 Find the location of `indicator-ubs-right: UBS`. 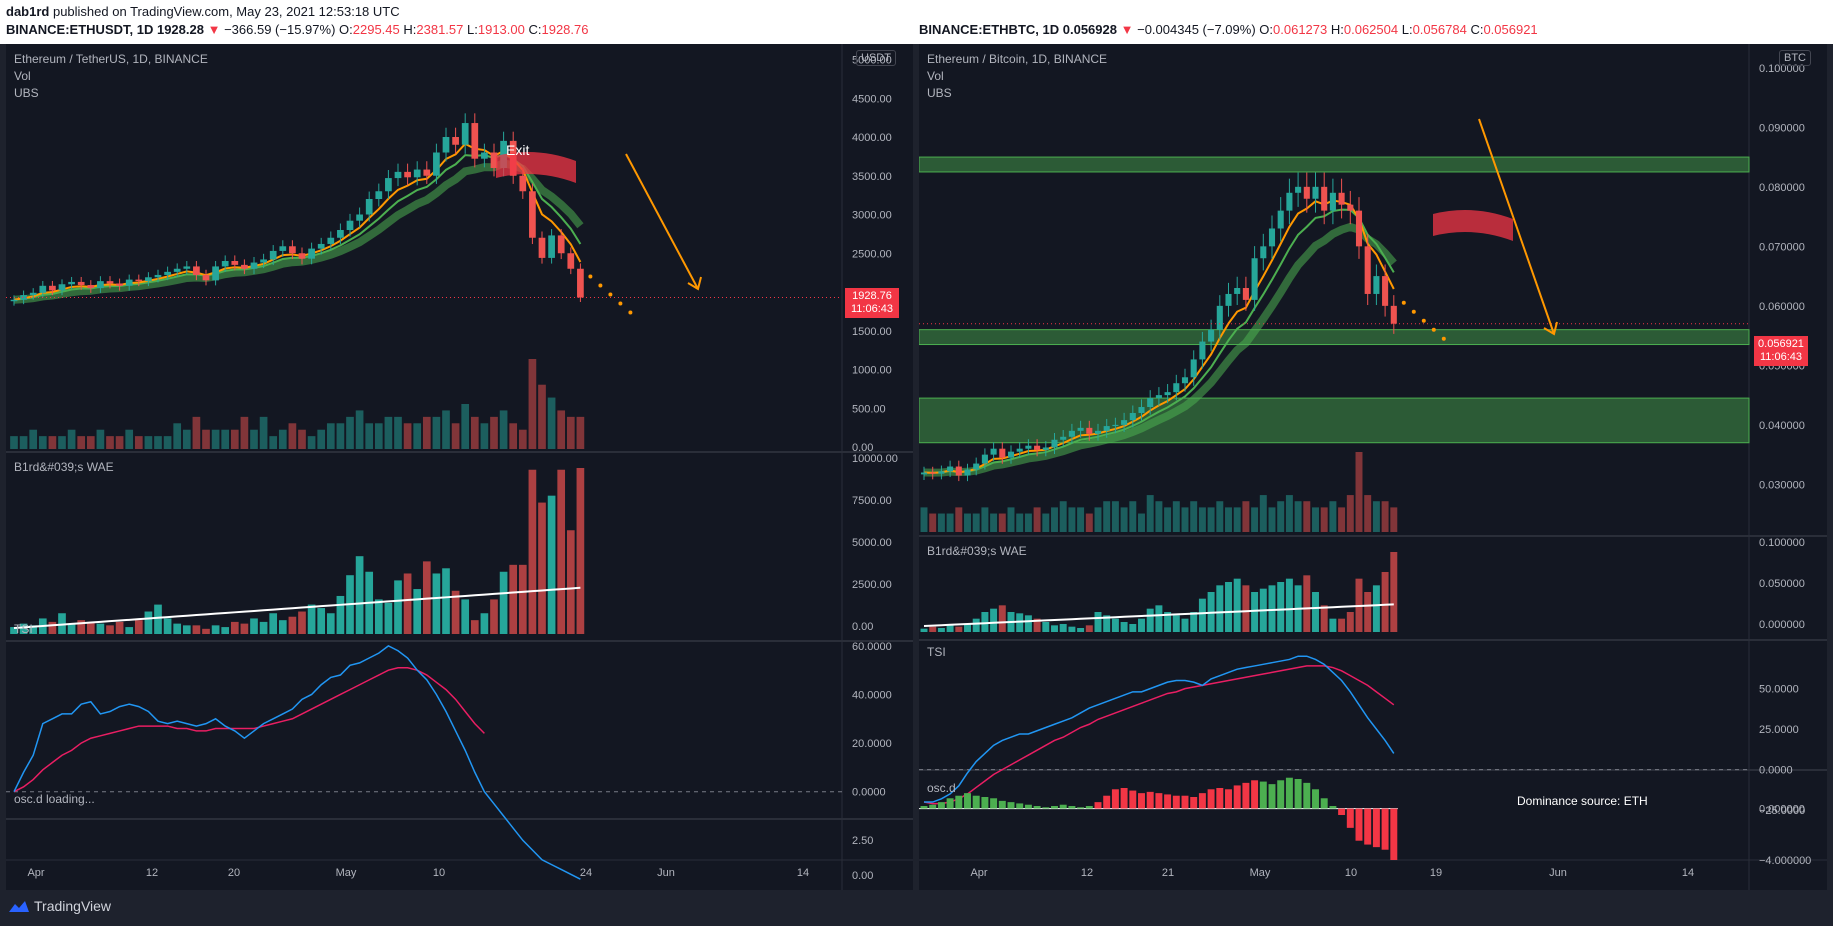

indicator-ubs-right: UBS is located at coordinates (939, 93).